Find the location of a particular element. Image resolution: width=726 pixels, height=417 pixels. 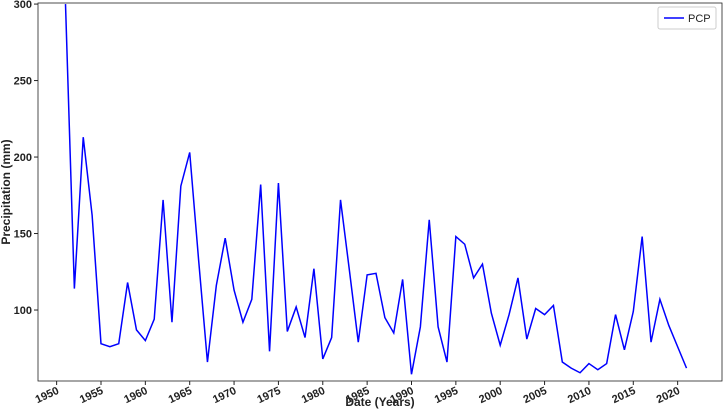

x-tick-label: 1970 is located at coordinates (224, 395).